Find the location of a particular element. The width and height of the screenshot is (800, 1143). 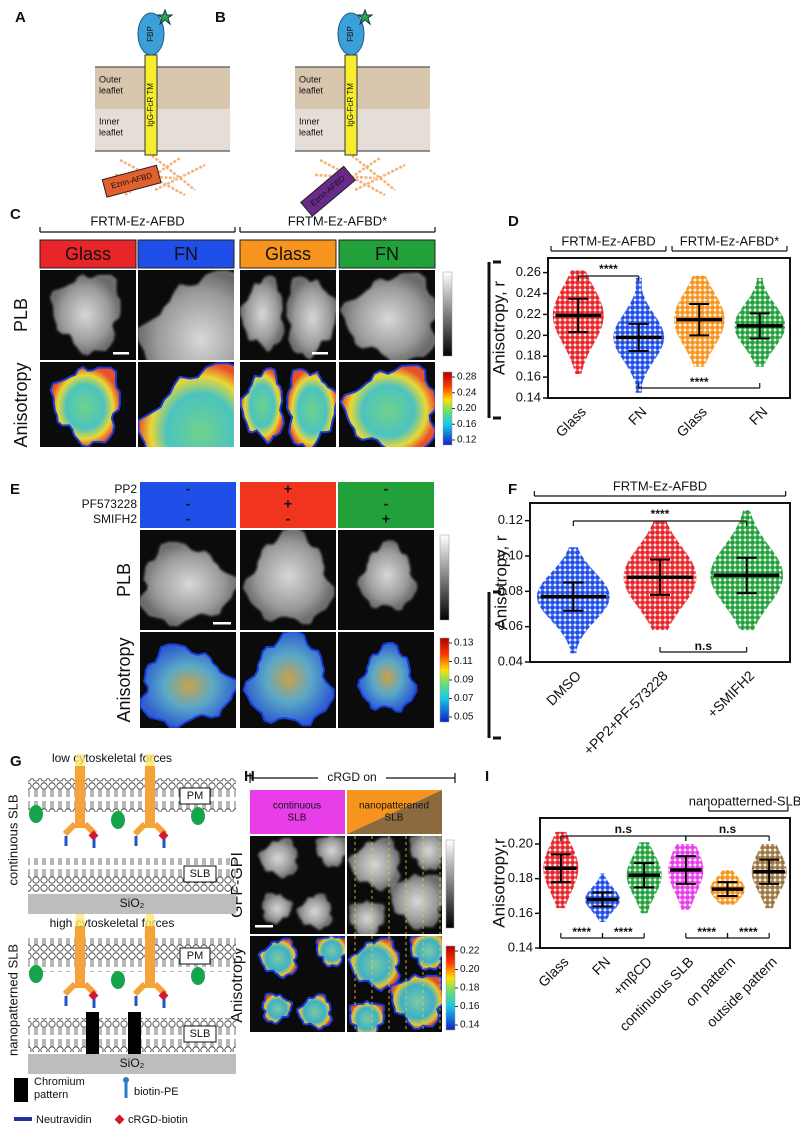

y-tick-label: 0.06 is located at coordinates (510, 625).